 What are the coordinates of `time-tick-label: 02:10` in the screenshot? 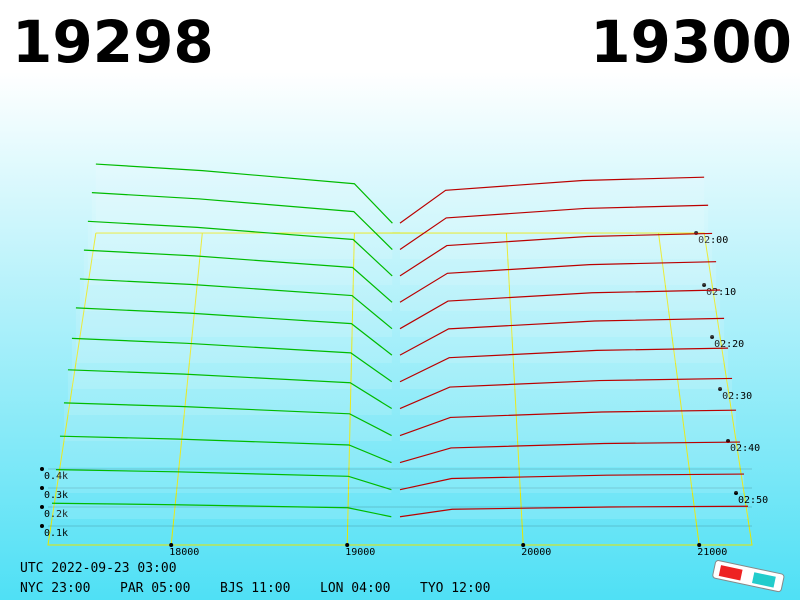 It's located at (721, 292).